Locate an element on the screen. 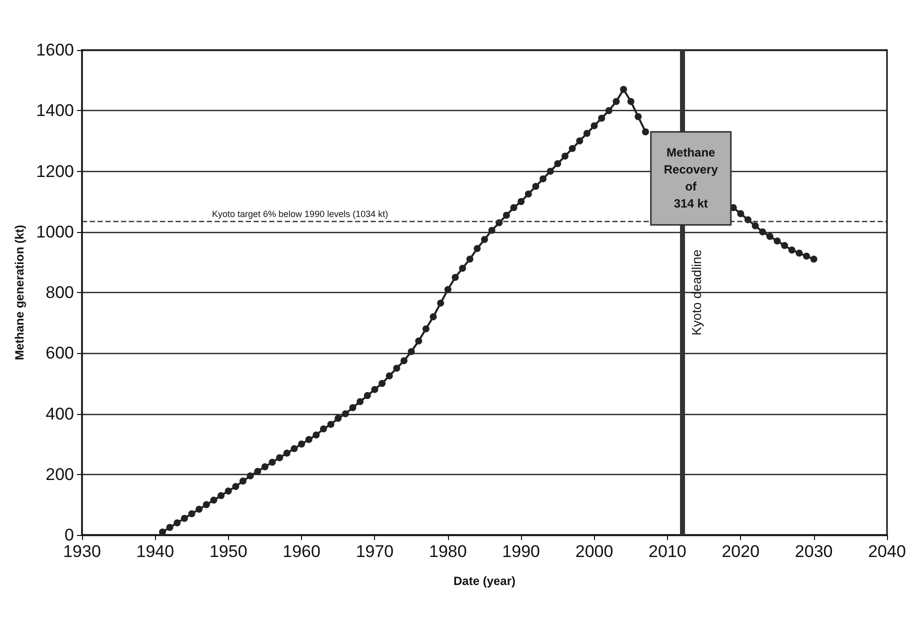 The image size is (917, 620). x-tick-label: 2000 is located at coordinates (594, 551).